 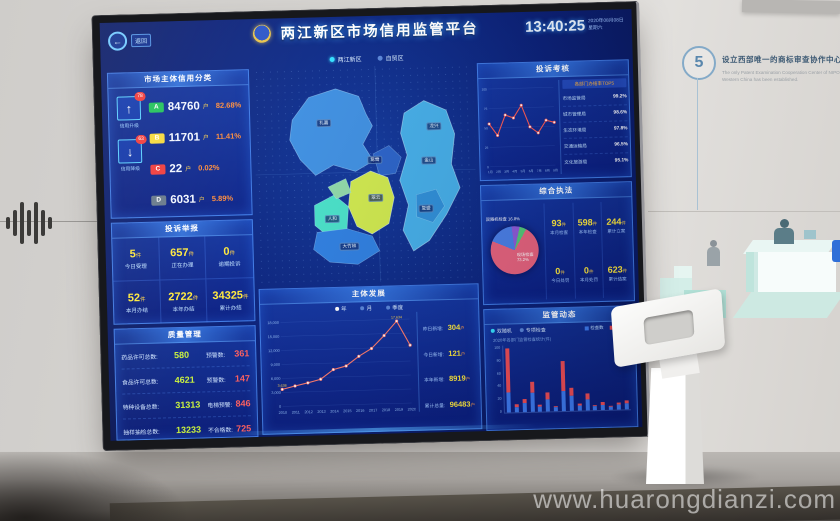 I want to click on pie-icon, so click(x=515, y=250).